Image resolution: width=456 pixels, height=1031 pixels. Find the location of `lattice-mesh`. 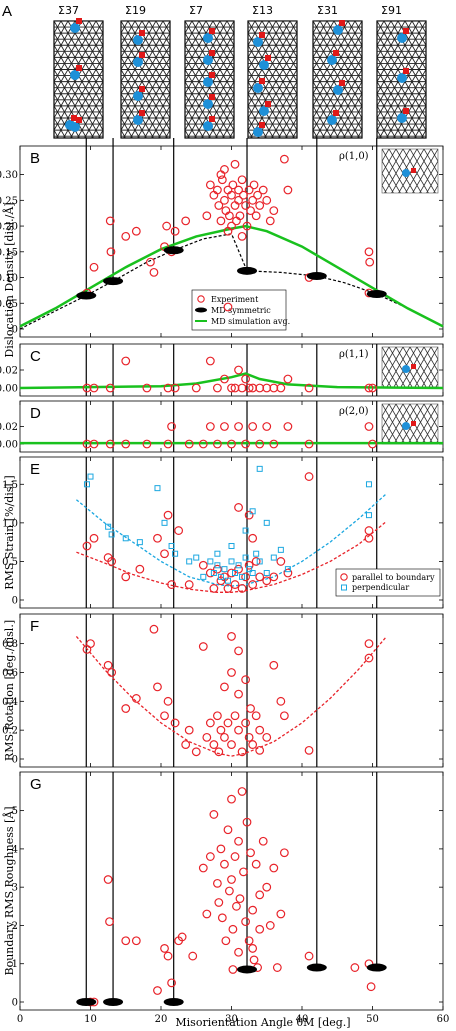

lattice-mesh is located at coordinates (401, 79).